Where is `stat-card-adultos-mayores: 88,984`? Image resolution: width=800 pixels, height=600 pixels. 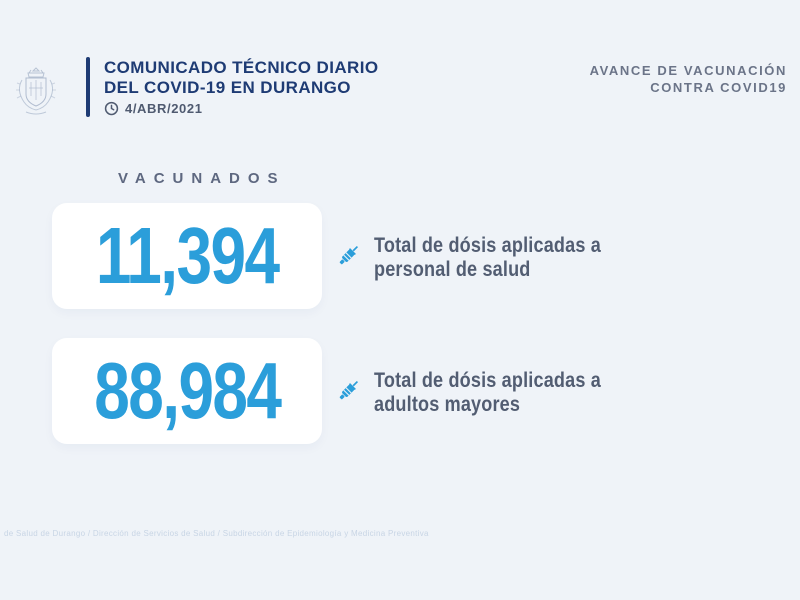
stat-card-adultos-mayores: 88,984 is located at coordinates (187, 391).